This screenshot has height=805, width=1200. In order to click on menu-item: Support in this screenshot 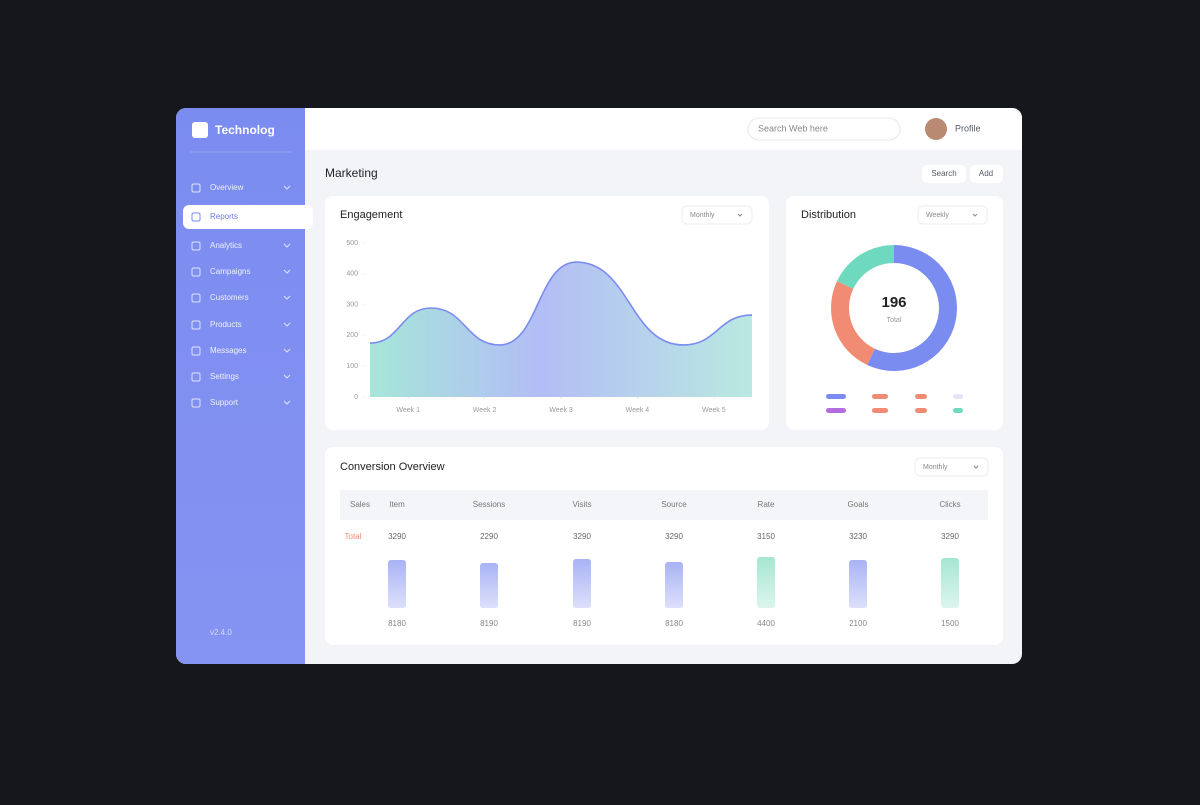, I will do `click(224, 402)`.